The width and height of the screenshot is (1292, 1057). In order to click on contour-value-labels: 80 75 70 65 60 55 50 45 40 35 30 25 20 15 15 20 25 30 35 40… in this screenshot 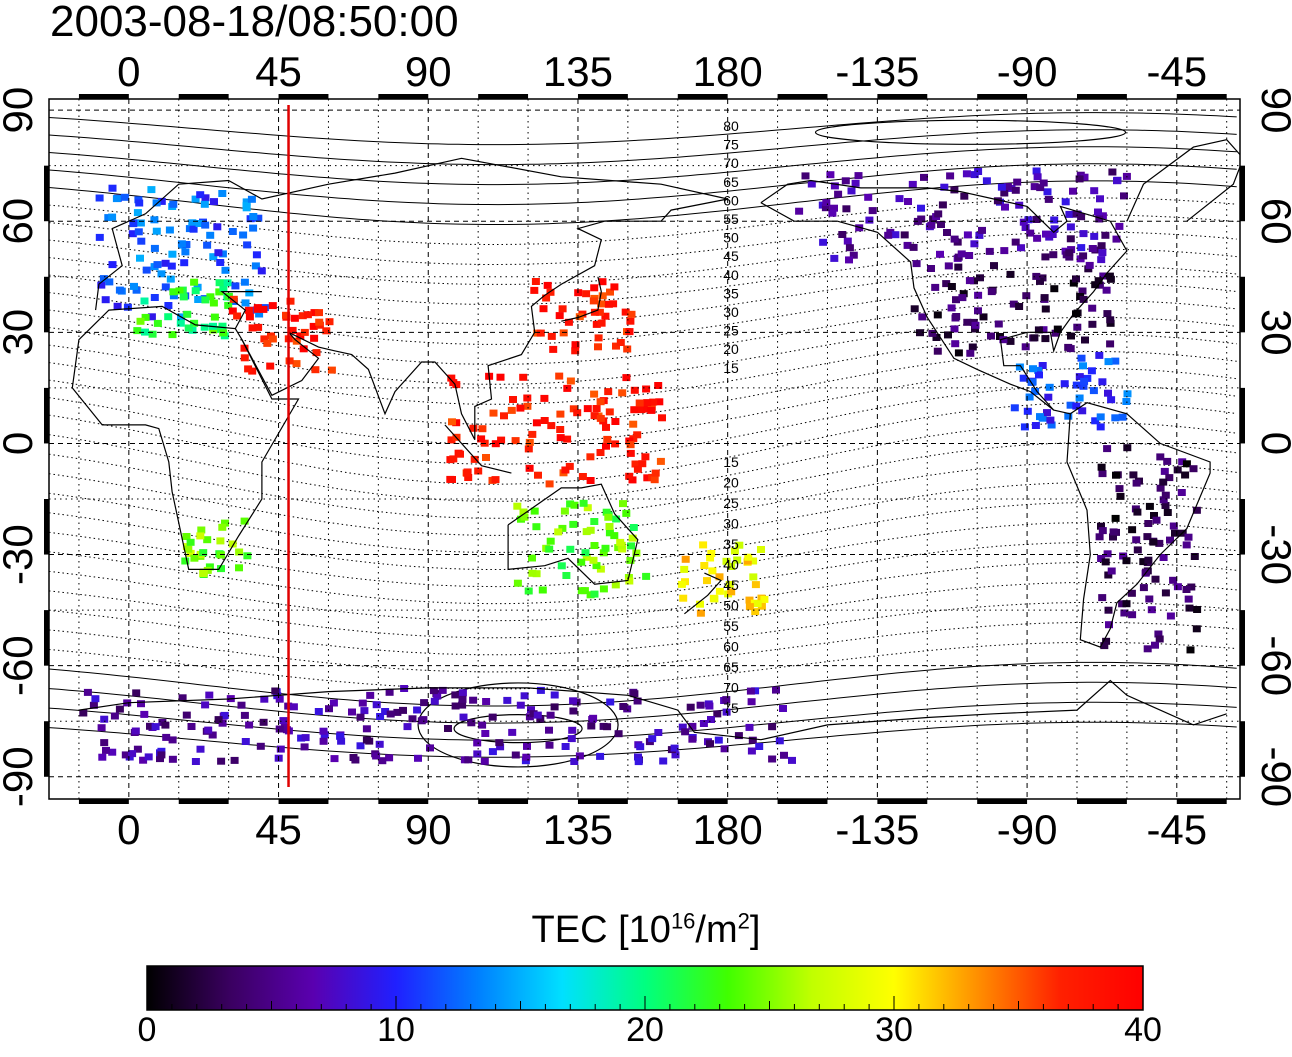, I will do `click(731, 417)`.